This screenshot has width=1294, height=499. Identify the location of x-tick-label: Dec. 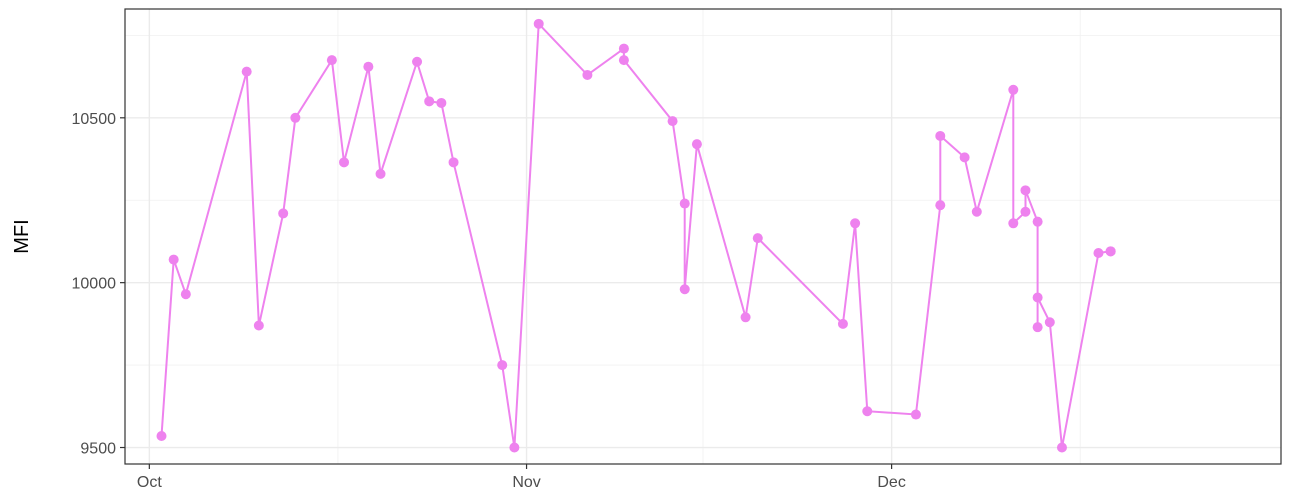
(891, 482).